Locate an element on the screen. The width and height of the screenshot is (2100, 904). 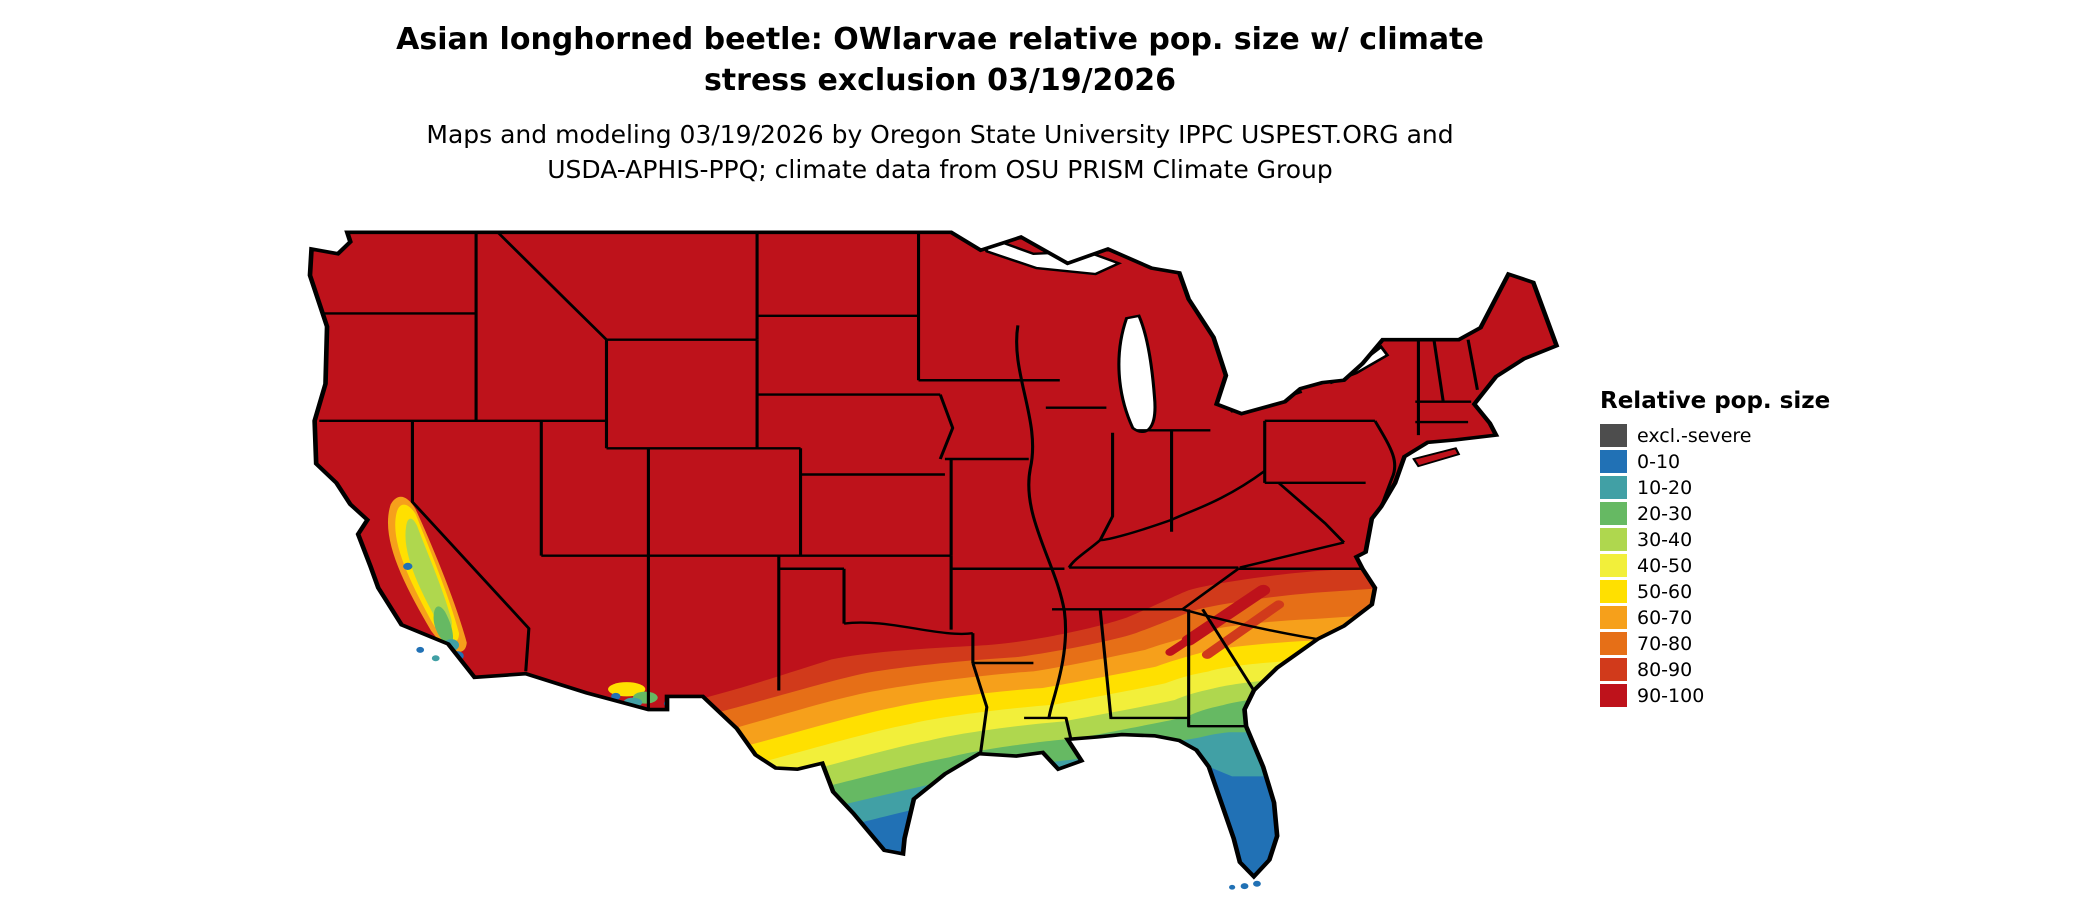
legend-label: 0-10 is located at coordinates (1659, 461).